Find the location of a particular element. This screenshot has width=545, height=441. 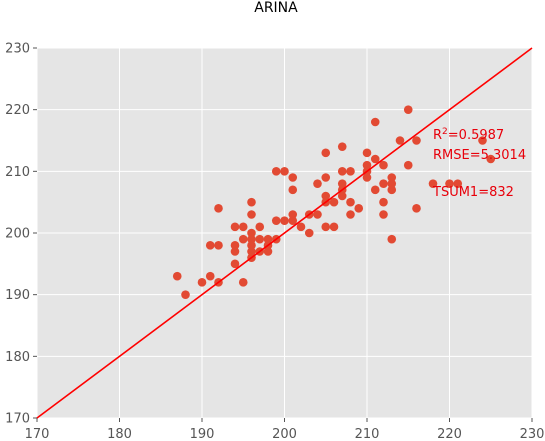

r-squared-annotation: R2=0.5987 is located at coordinates (468, 135).